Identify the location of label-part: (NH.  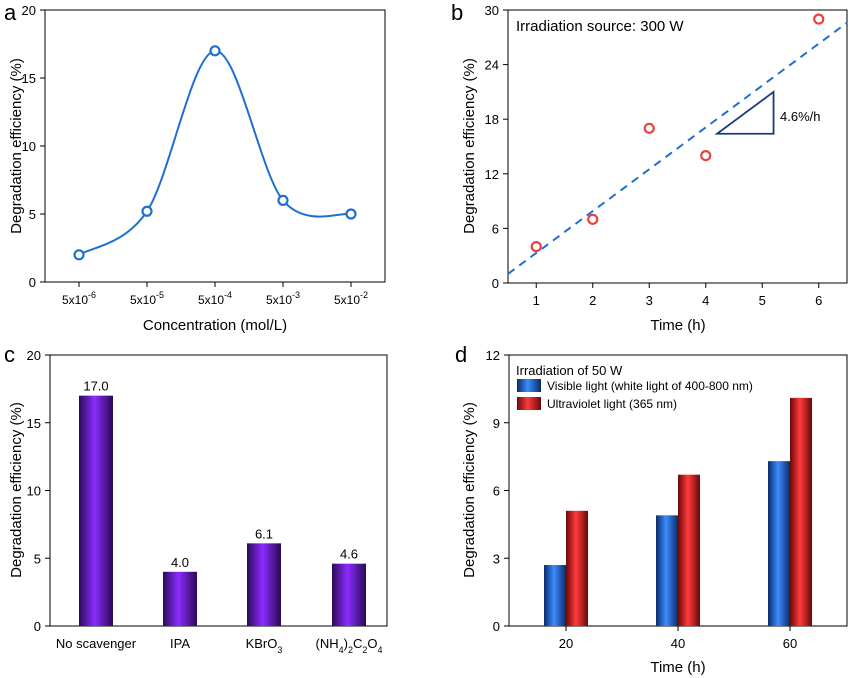
(326, 643).